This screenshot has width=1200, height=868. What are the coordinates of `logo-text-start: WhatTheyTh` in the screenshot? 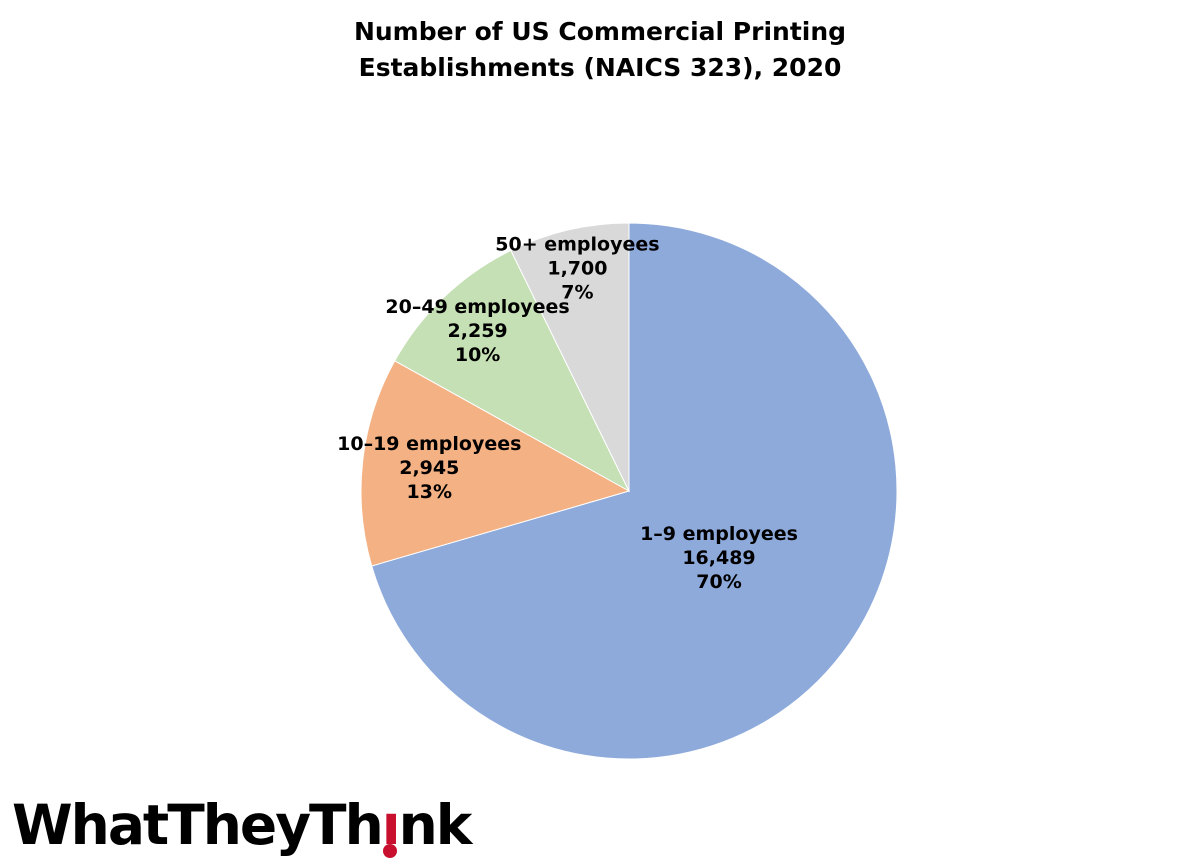 It's located at (198, 825).